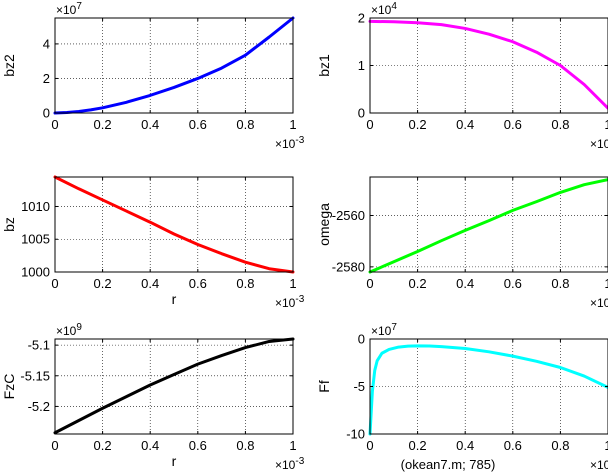 The image size is (608, 476). Describe the element at coordinates (69, 330) in the screenshot. I see `y-exponent-label: ×10⁹` at that location.